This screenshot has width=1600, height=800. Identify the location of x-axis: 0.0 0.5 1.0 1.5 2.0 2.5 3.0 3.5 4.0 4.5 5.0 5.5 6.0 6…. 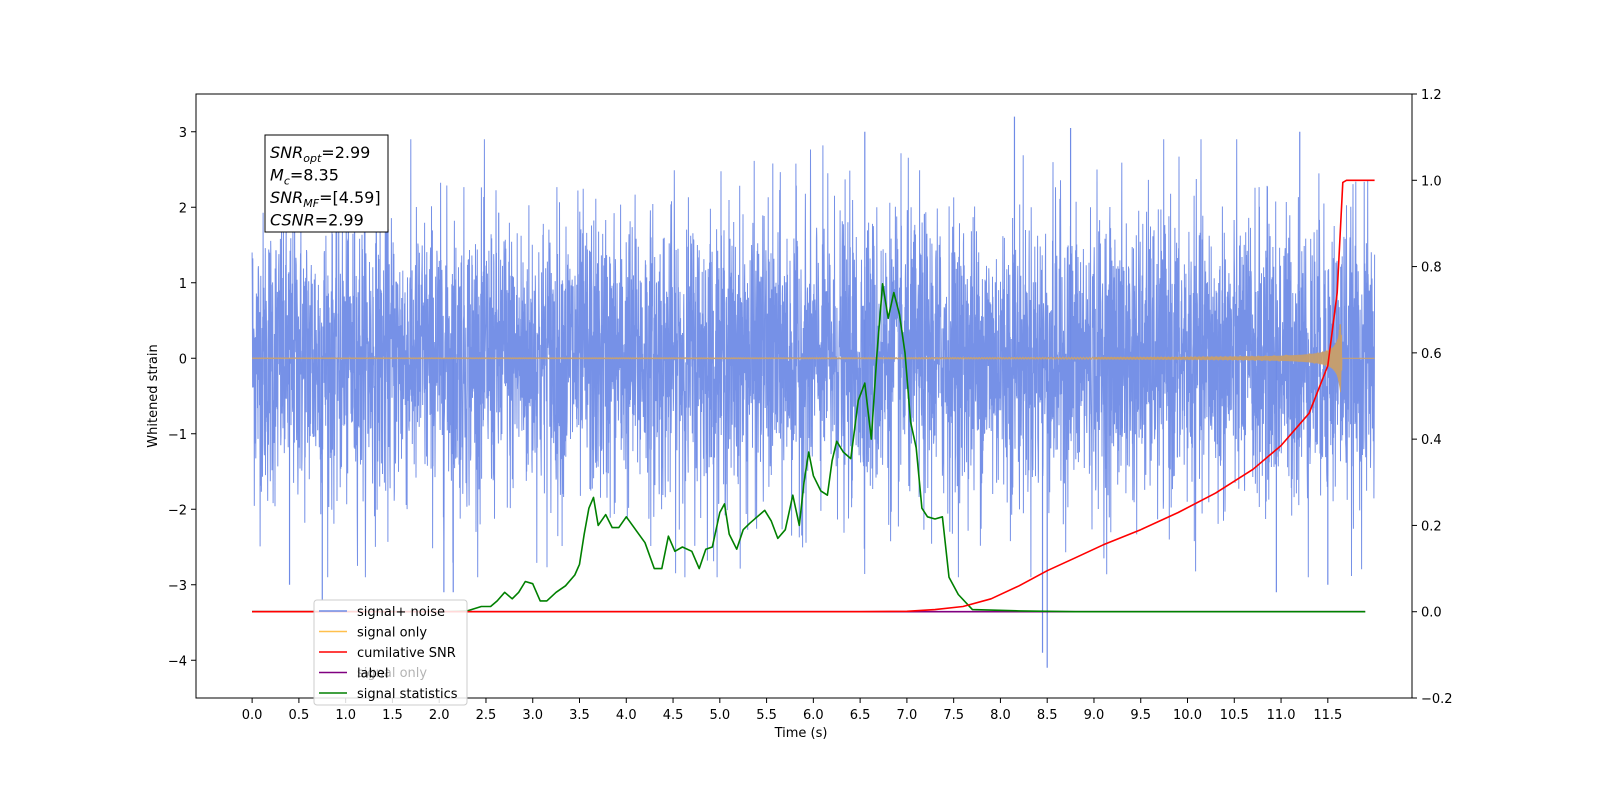
(792, 710).